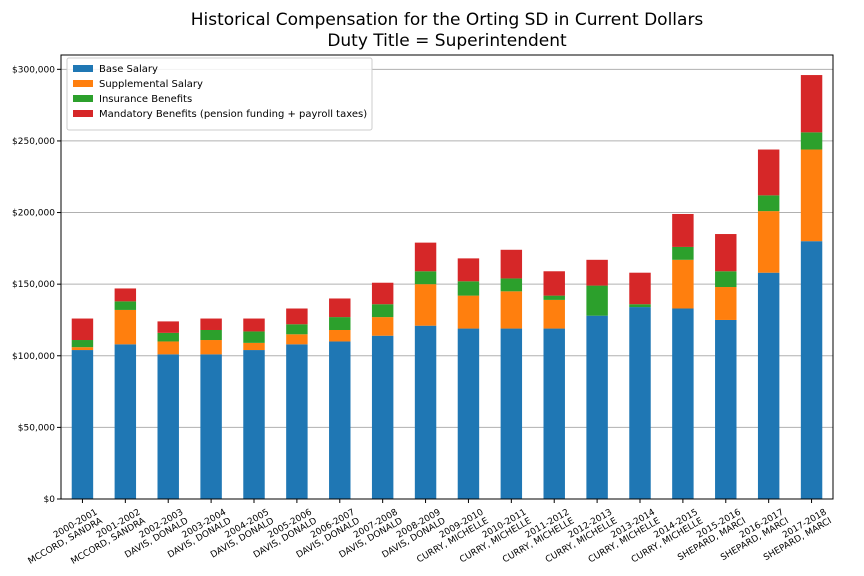 This screenshot has height=576, width=864. Describe the element at coordinates (36, 428) in the screenshot. I see `y-tick-label: $50,000` at that location.